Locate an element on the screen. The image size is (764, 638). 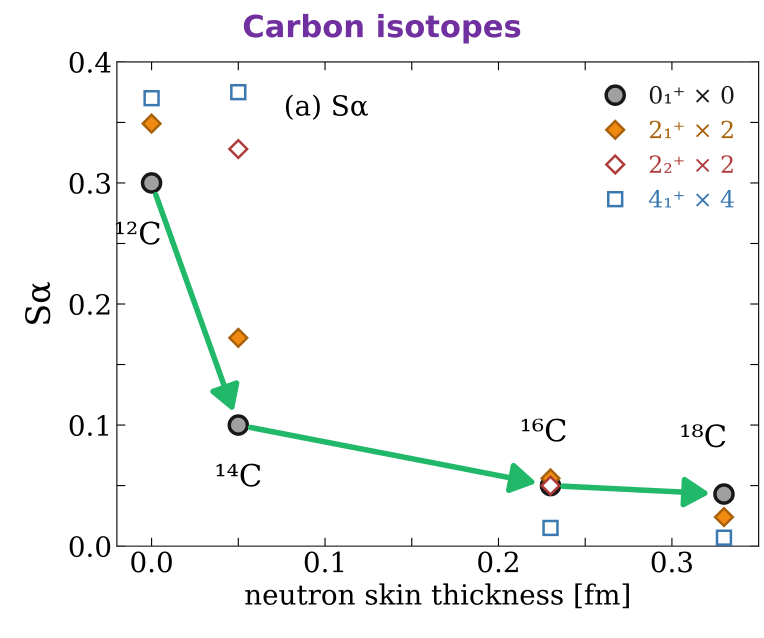
x-tick-label: 0.1 is located at coordinates (324, 561).